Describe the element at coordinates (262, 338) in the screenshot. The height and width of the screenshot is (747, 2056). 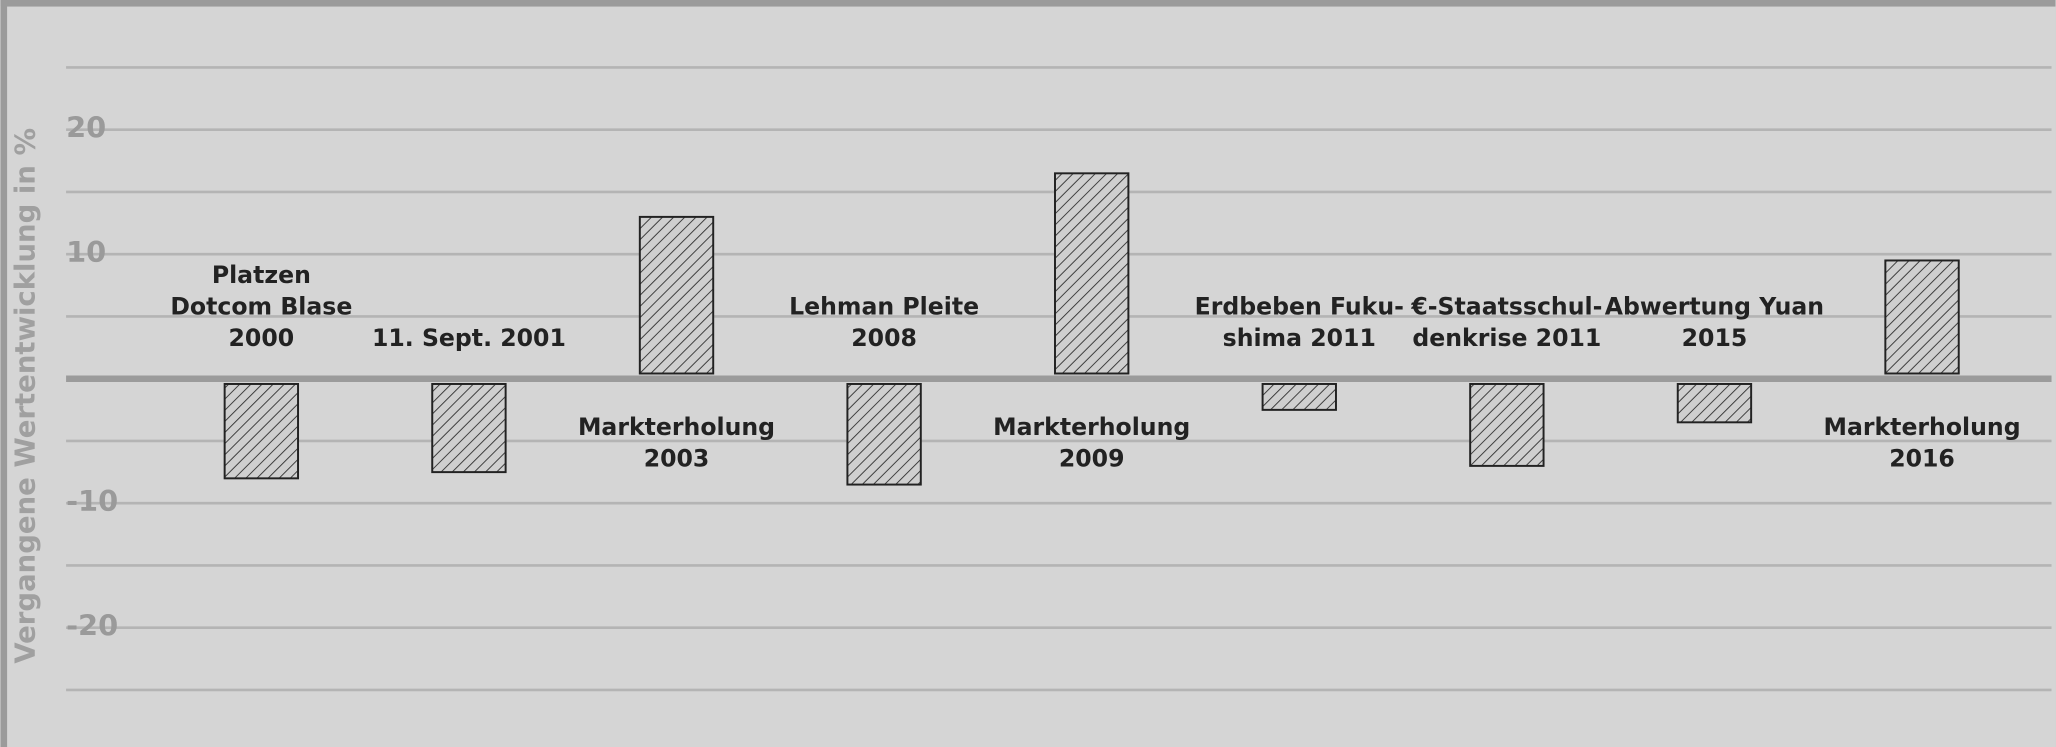
I see `category-label: 2000` at that location.